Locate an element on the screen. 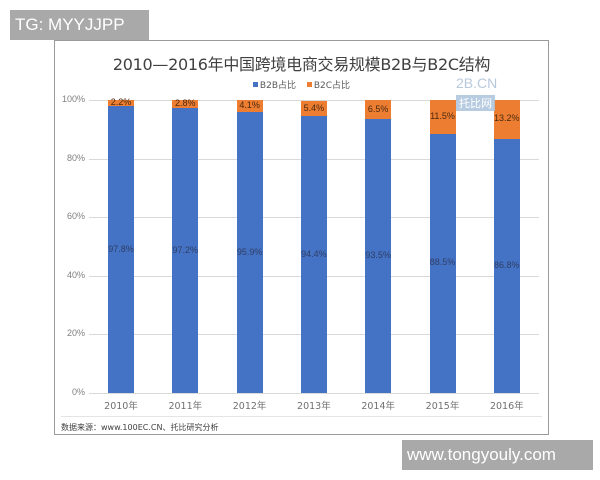  bar-stack: 94.4% 5.4% is located at coordinates (313, 246).